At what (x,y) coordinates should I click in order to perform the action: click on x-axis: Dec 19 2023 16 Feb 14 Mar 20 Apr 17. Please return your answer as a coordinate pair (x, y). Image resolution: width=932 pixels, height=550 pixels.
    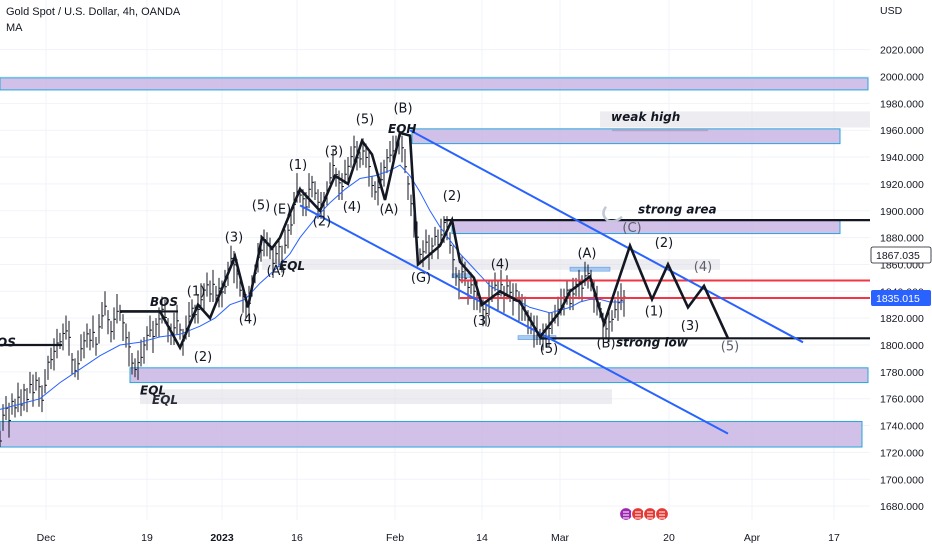
    Looking at the image, I should click on (435, 535).